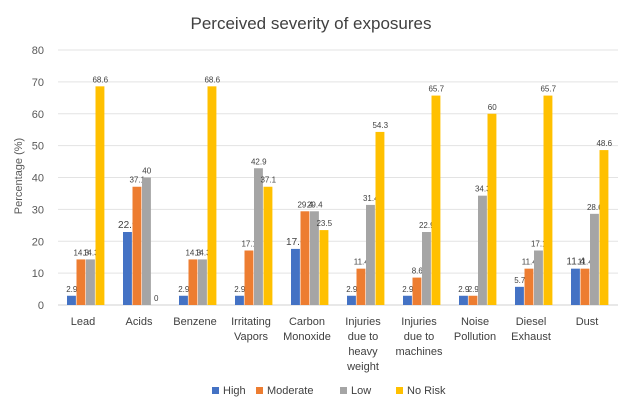 The width and height of the screenshot is (623, 401). I want to click on y-tick-label: 80, so click(38, 51).